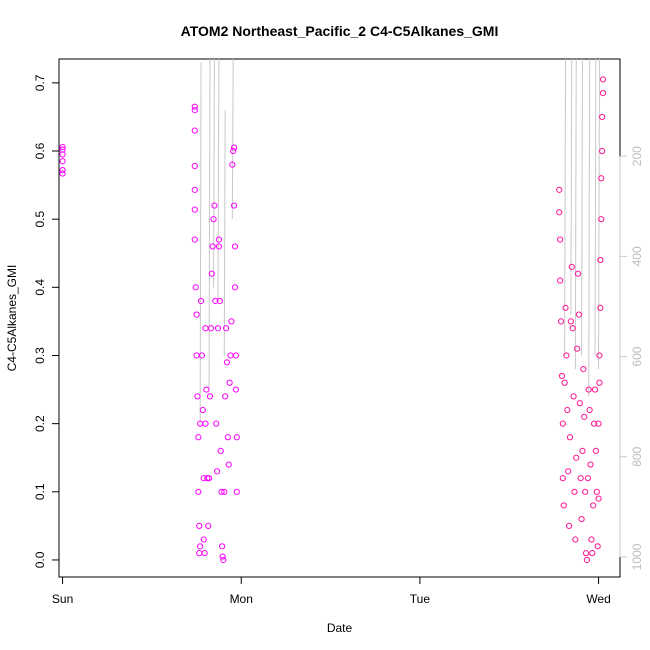 The height and width of the screenshot is (650, 650). Describe the element at coordinates (631, 358) in the screenshot. I see `y2-axis: 200 400 600 800 1000` at that location.